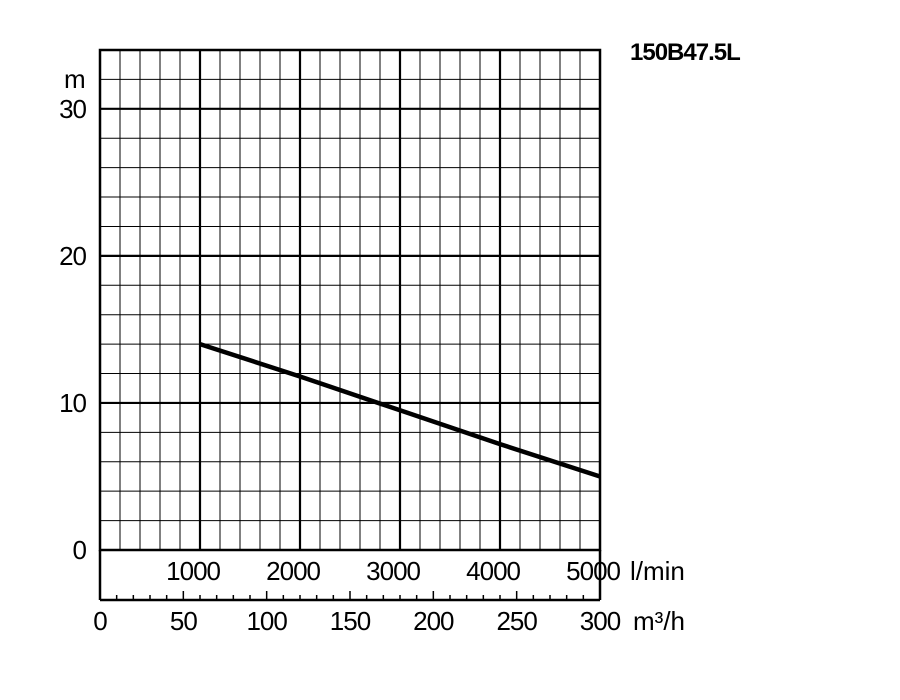 The width and height of the screenshot is (900, 700). Describe the element at coordinates (659, 621) in the screenshot. I see `x-axis-unit-bottom: m³/h` at that location.